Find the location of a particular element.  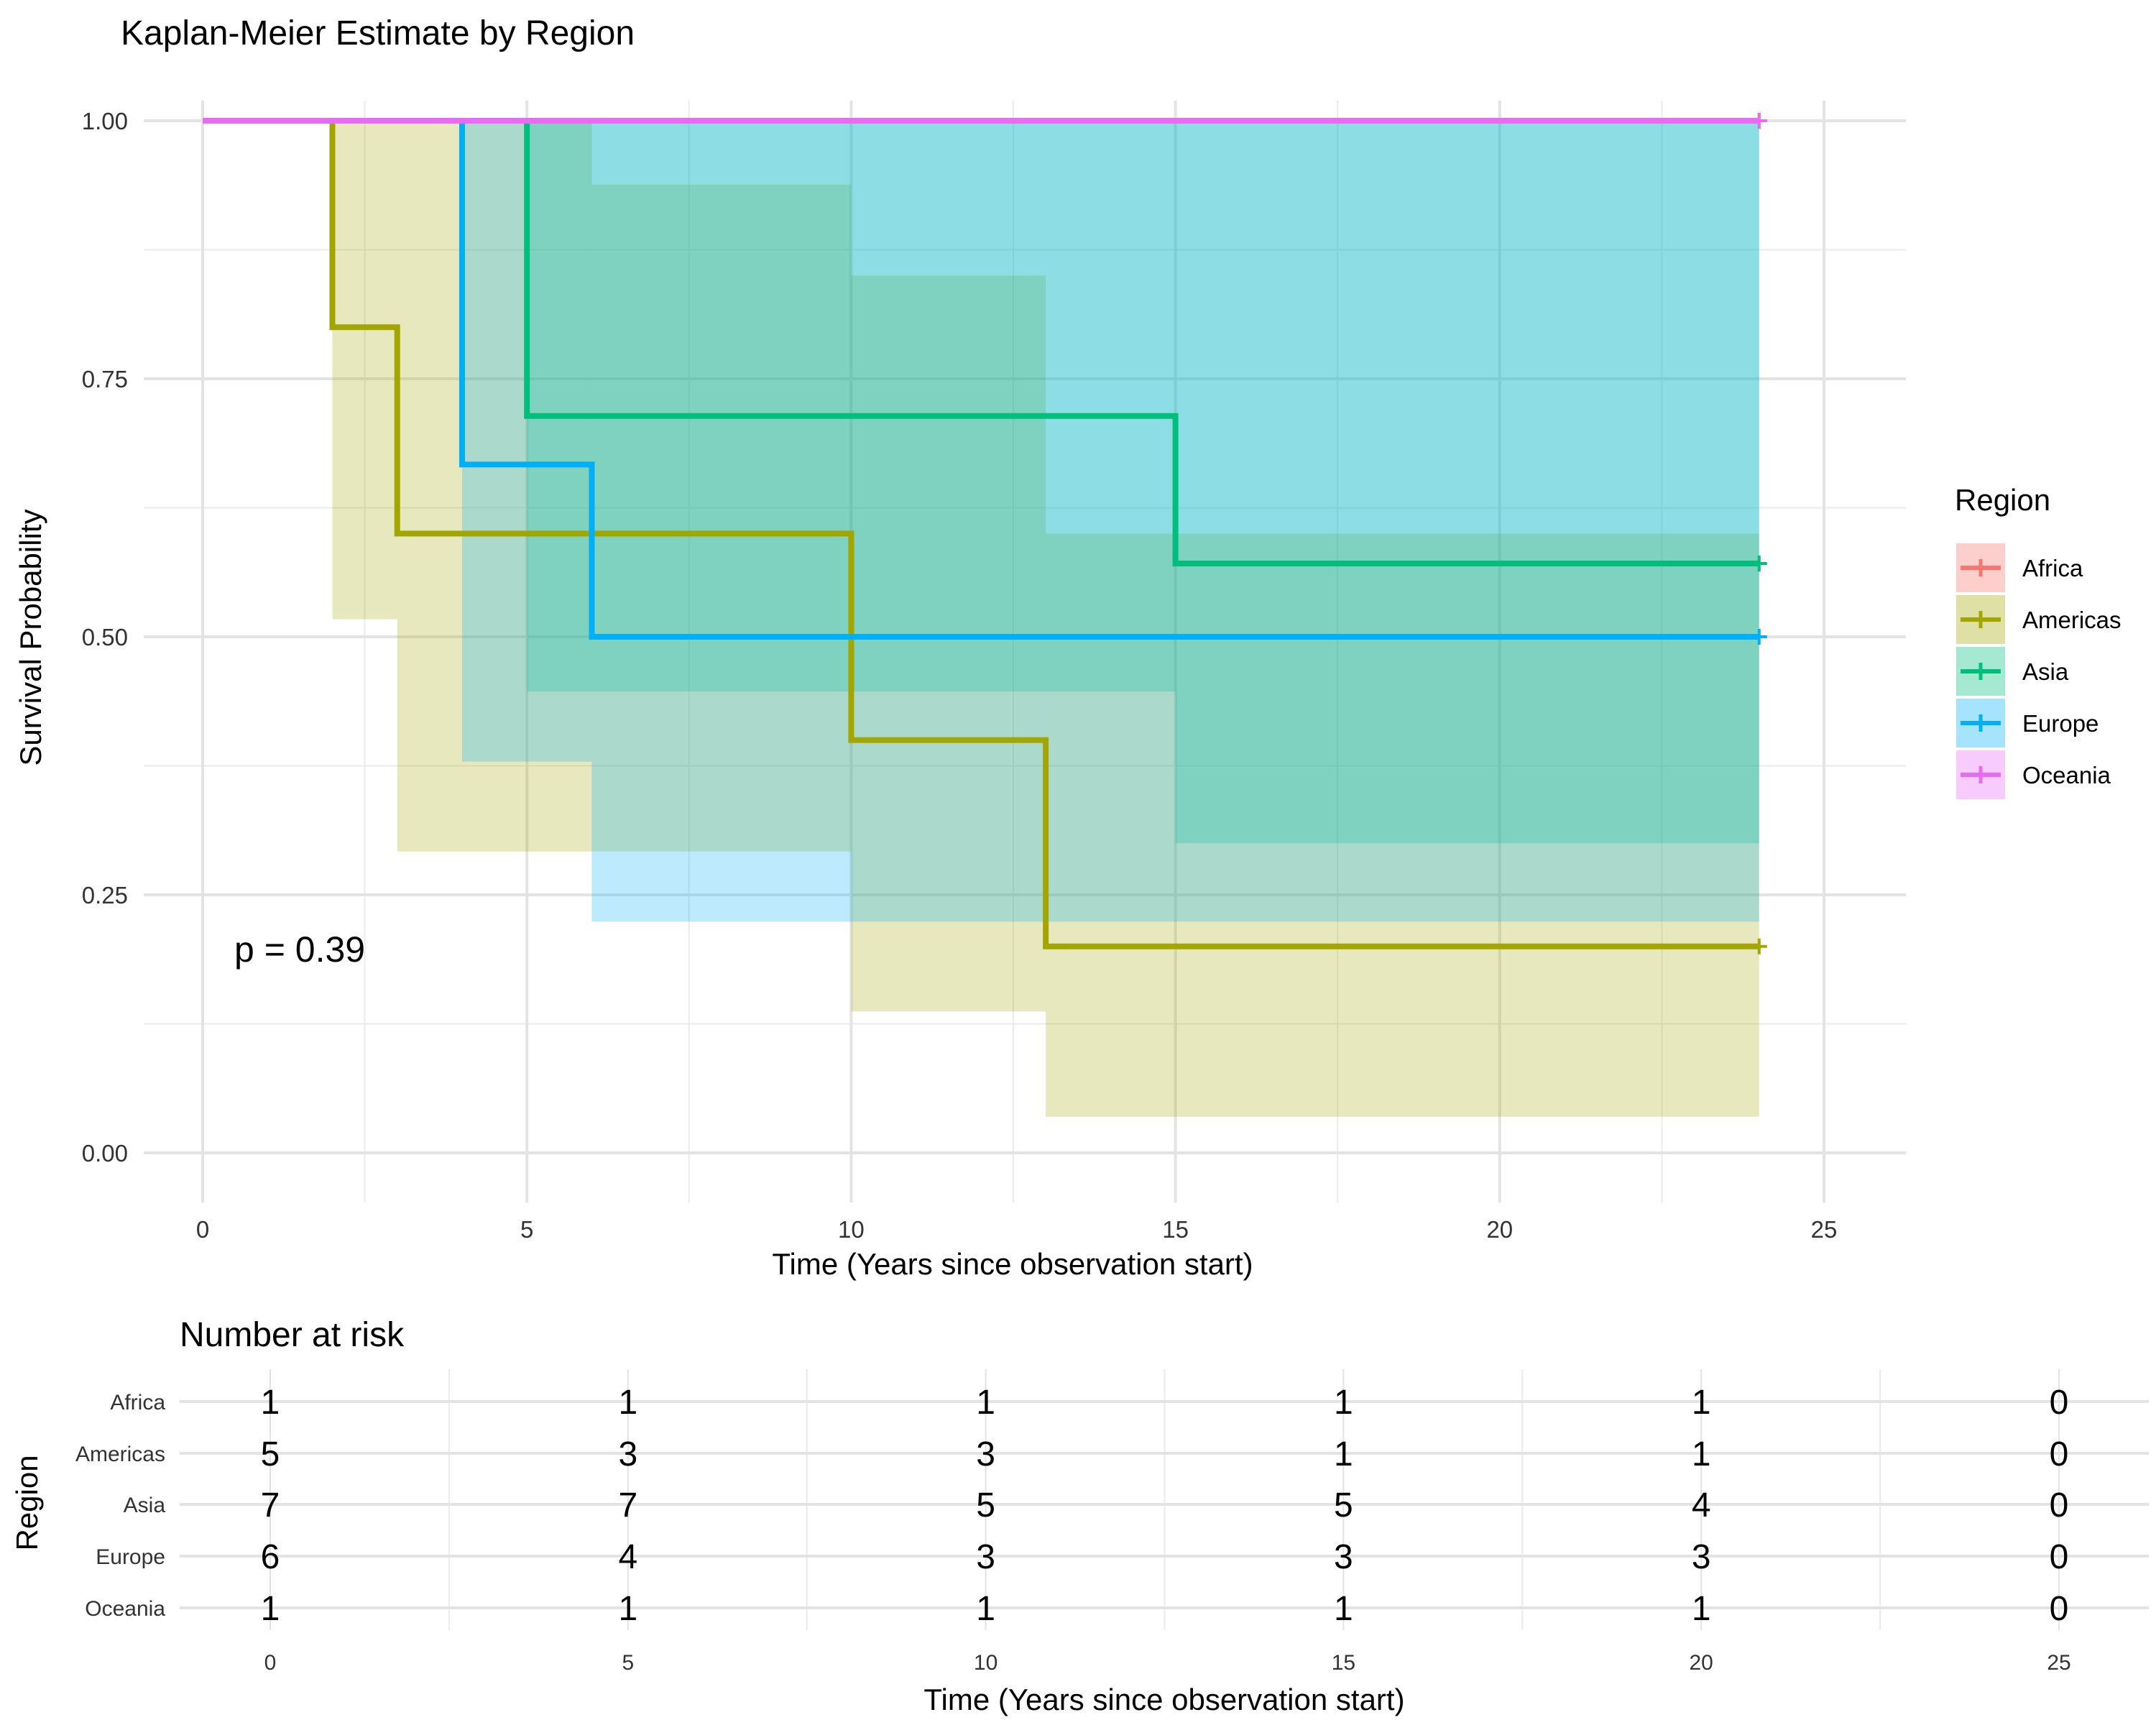

risk-x-tick-label: 20 is located at coordinates (1701, 1663).